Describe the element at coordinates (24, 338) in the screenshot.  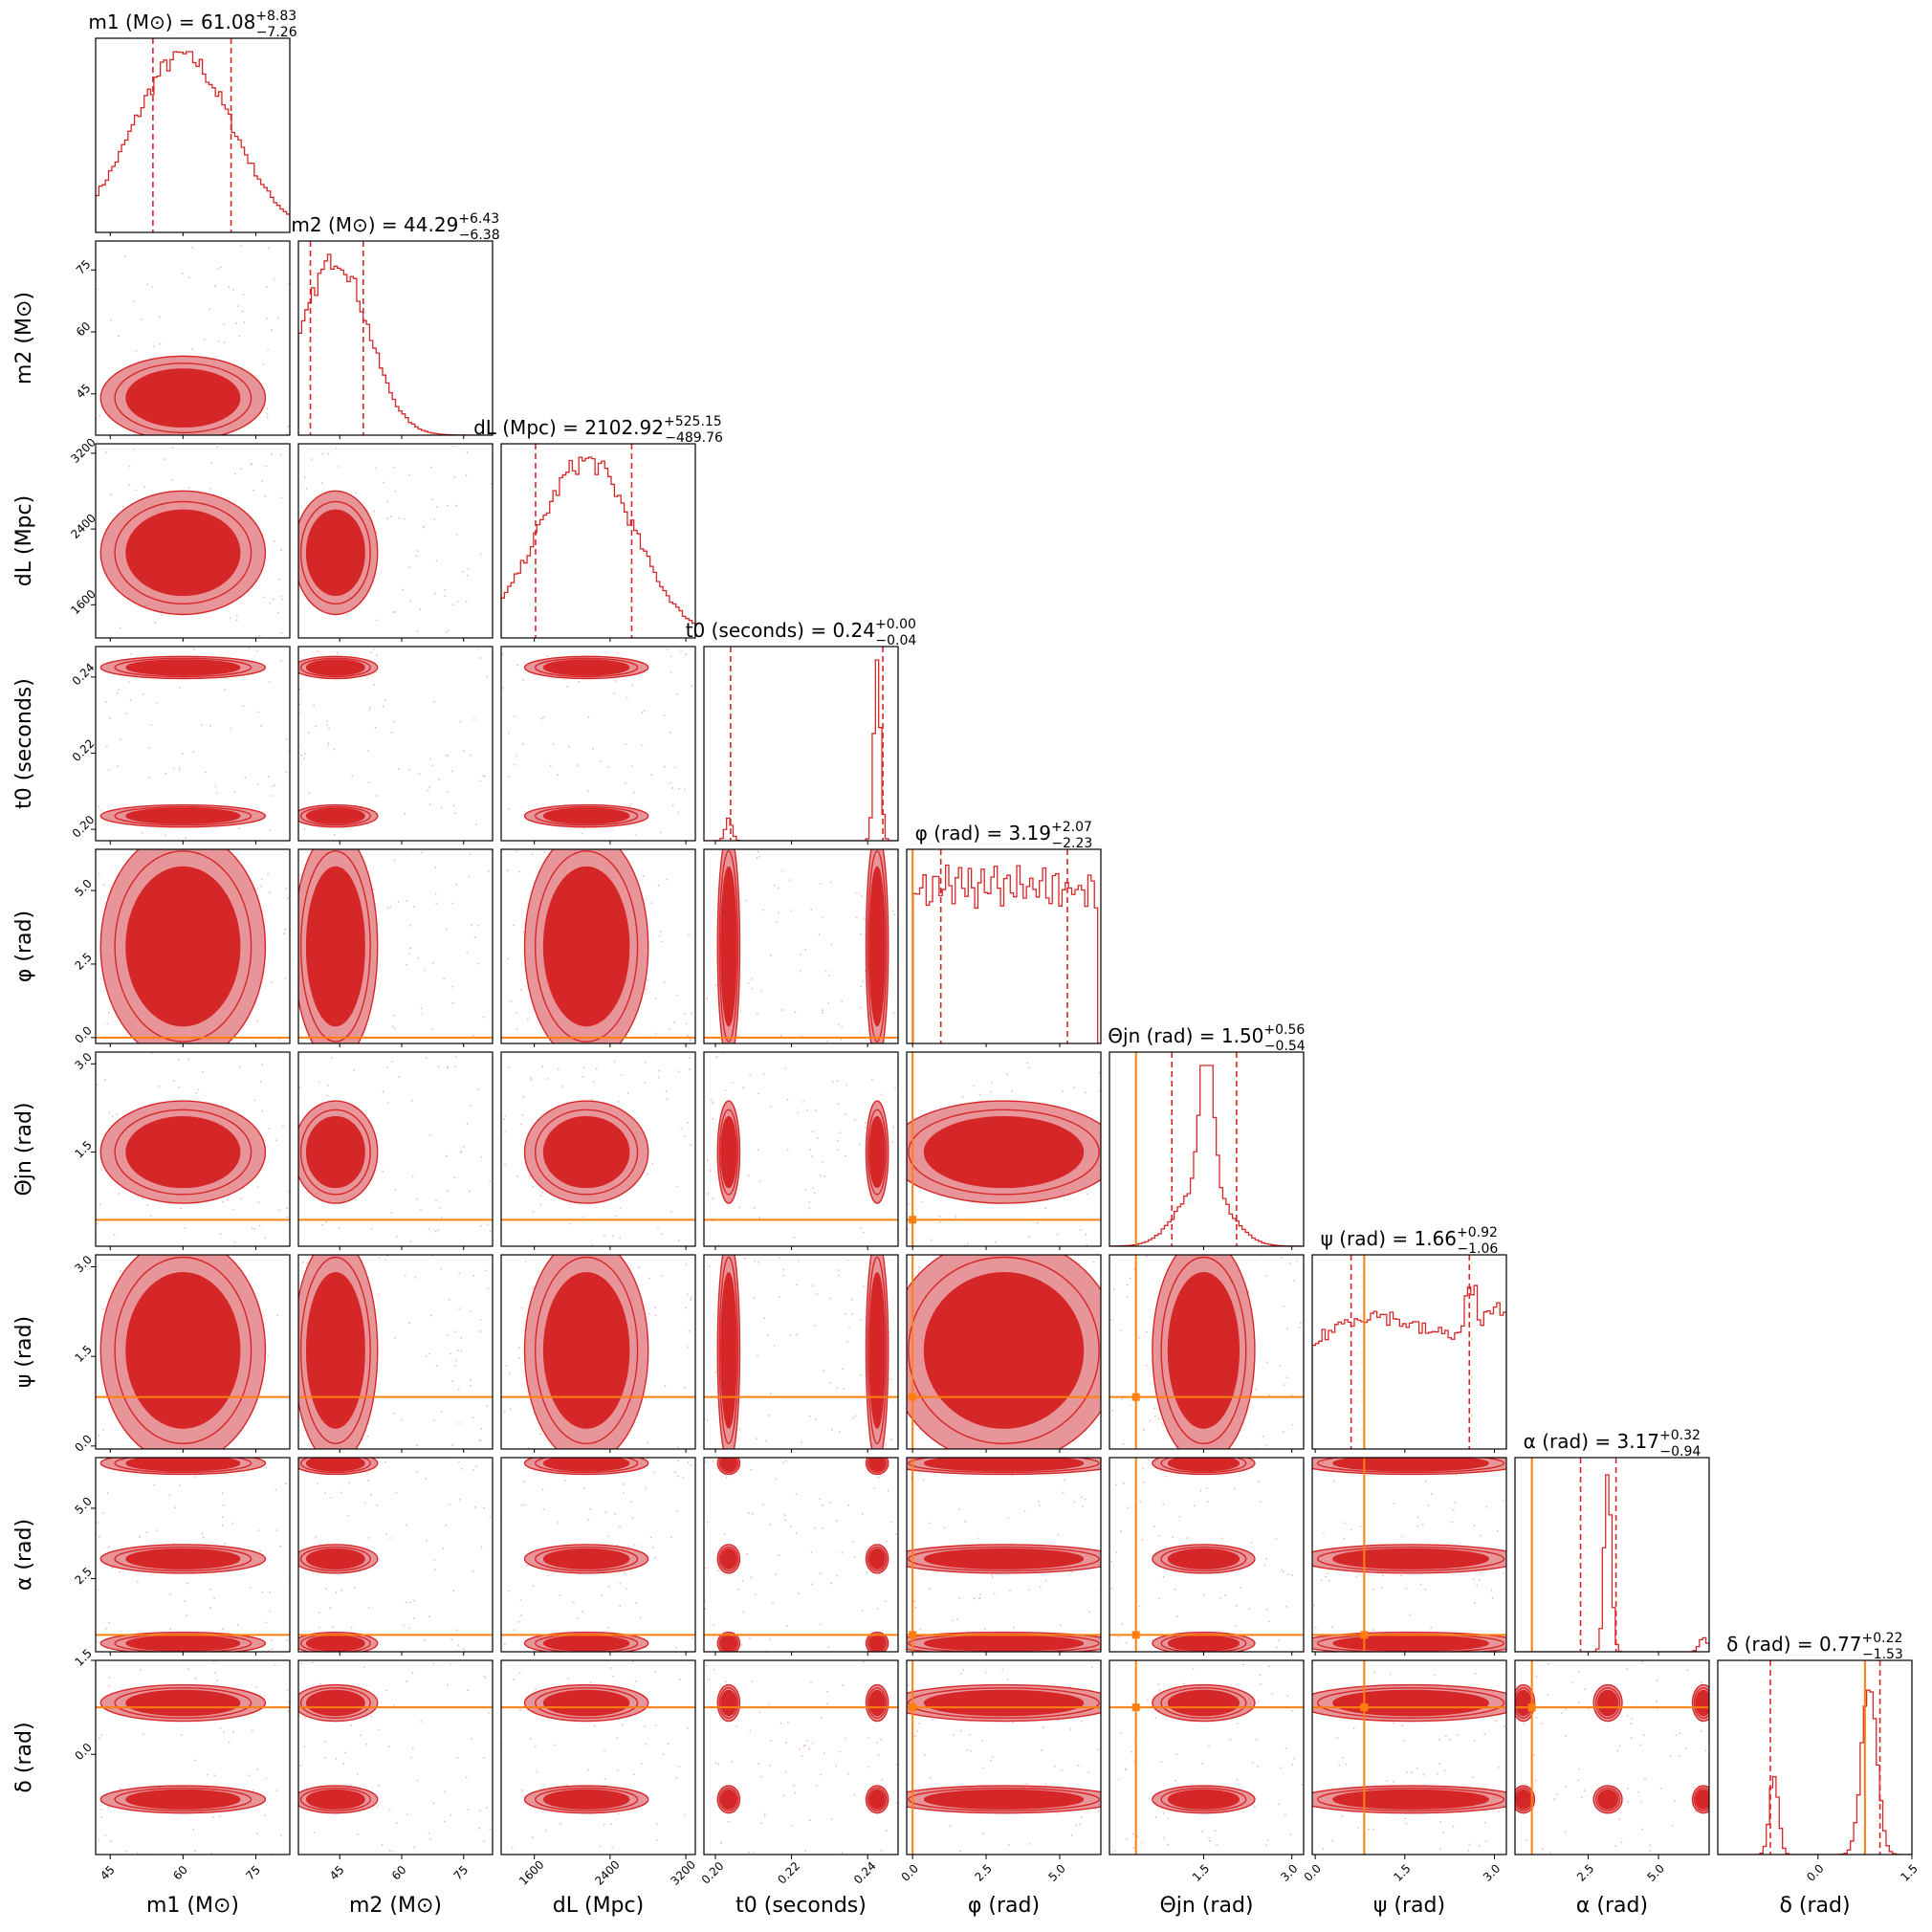
I see `y-axis-label: m2 (M⊙)` at that location.